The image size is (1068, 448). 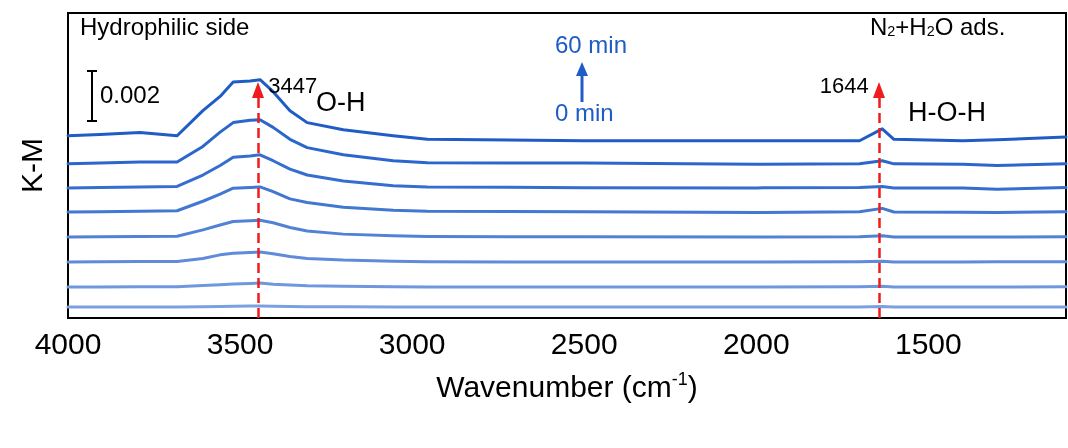 What do you see at coordinates (584, 343) in the screenshot?
I see `x-tick-label: 2500` at bounding box center [584, 343].